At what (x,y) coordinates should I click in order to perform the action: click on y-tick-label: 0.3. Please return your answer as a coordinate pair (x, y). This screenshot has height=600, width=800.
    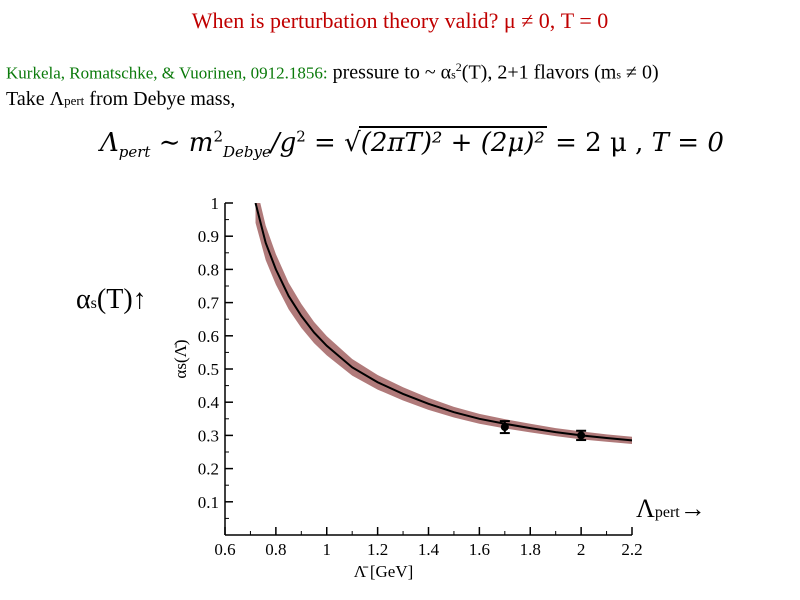
    Looking at the image, I should click on (208, 435).